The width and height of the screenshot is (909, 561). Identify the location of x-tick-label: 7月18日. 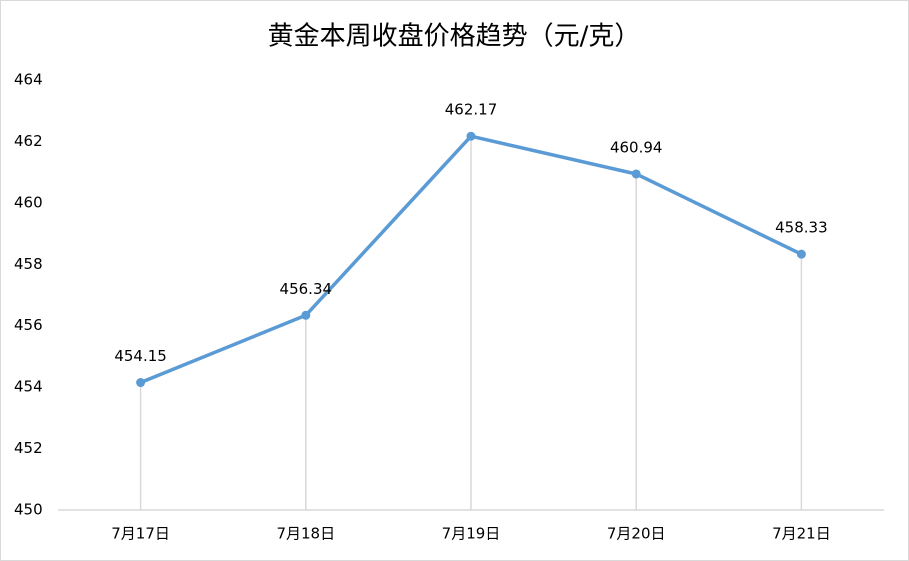
(305, 534).